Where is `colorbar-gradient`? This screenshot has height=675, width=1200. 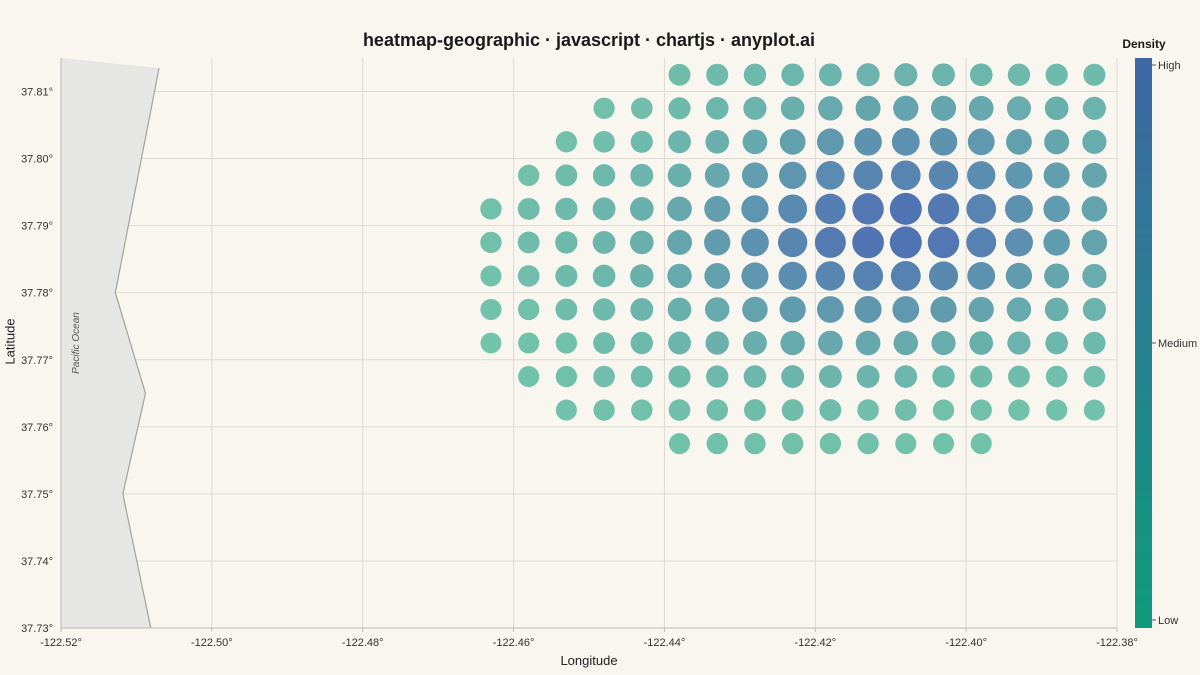 colorbar-gradient is located at coordinates (1143, 343).